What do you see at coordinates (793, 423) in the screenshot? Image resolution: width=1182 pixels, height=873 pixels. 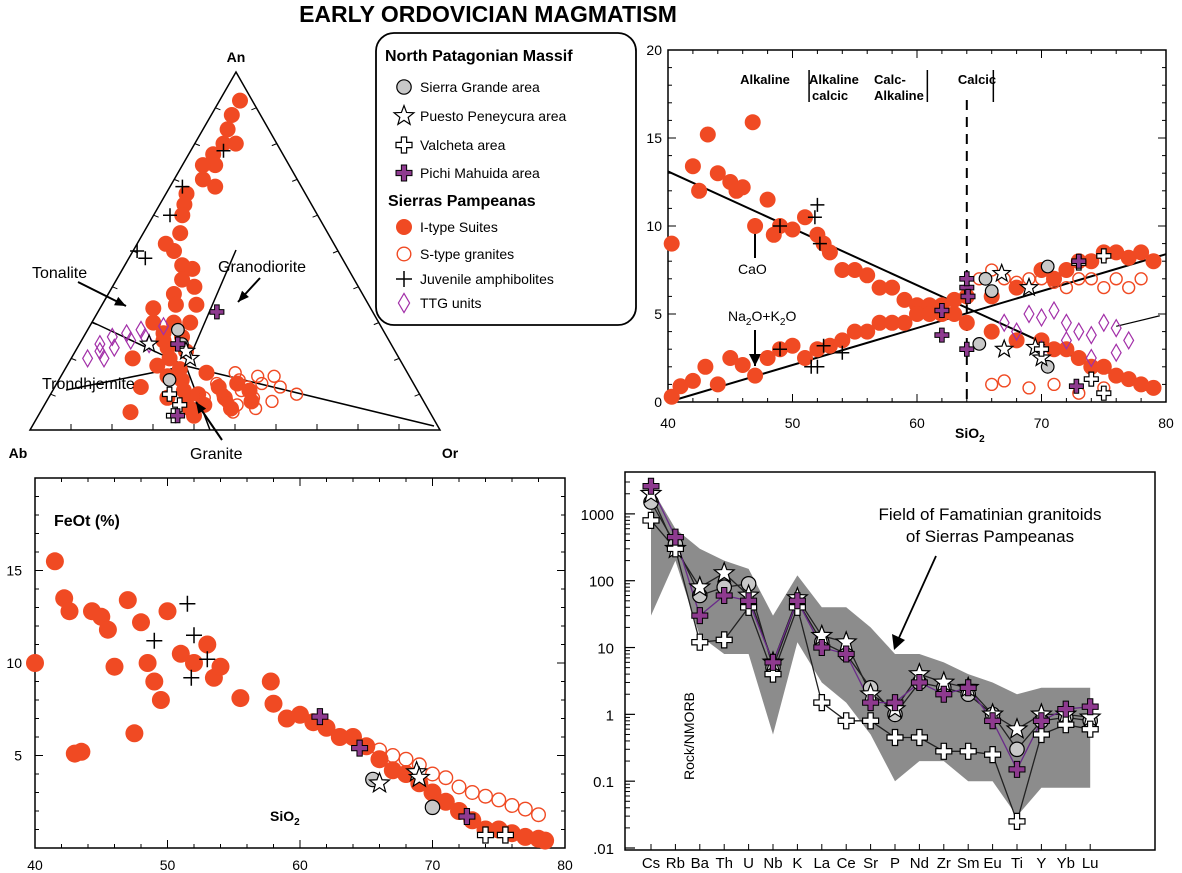 I see `ur-xtick-label: 50` at bounding box center [793, 423].